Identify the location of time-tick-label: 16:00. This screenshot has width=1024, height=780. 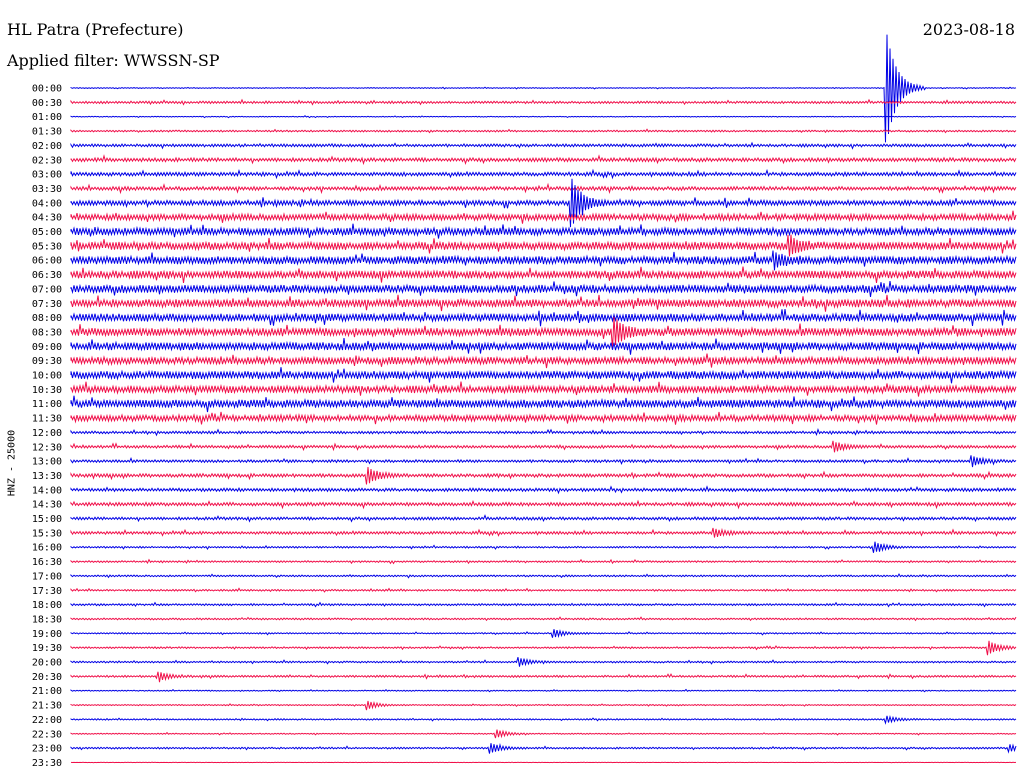
(47, 548).